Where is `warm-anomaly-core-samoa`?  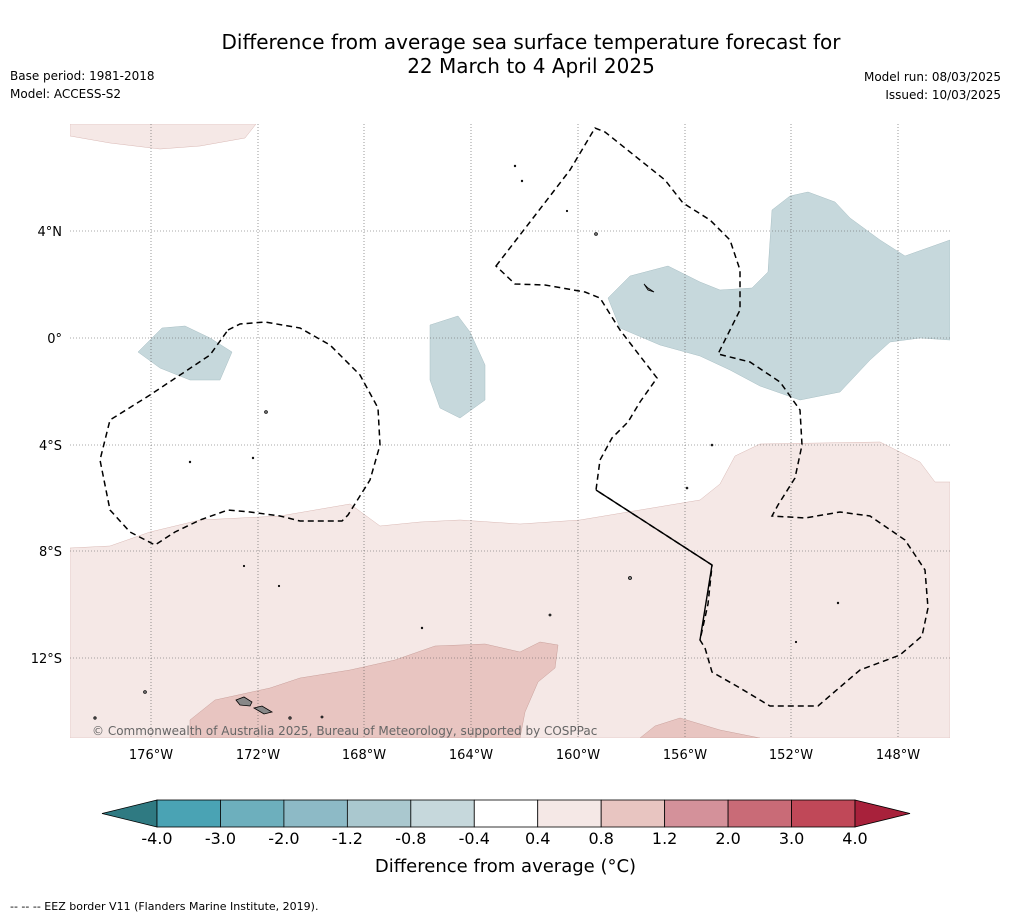
warm-anomaly-core-samoa is located at coordinates (374, 689).